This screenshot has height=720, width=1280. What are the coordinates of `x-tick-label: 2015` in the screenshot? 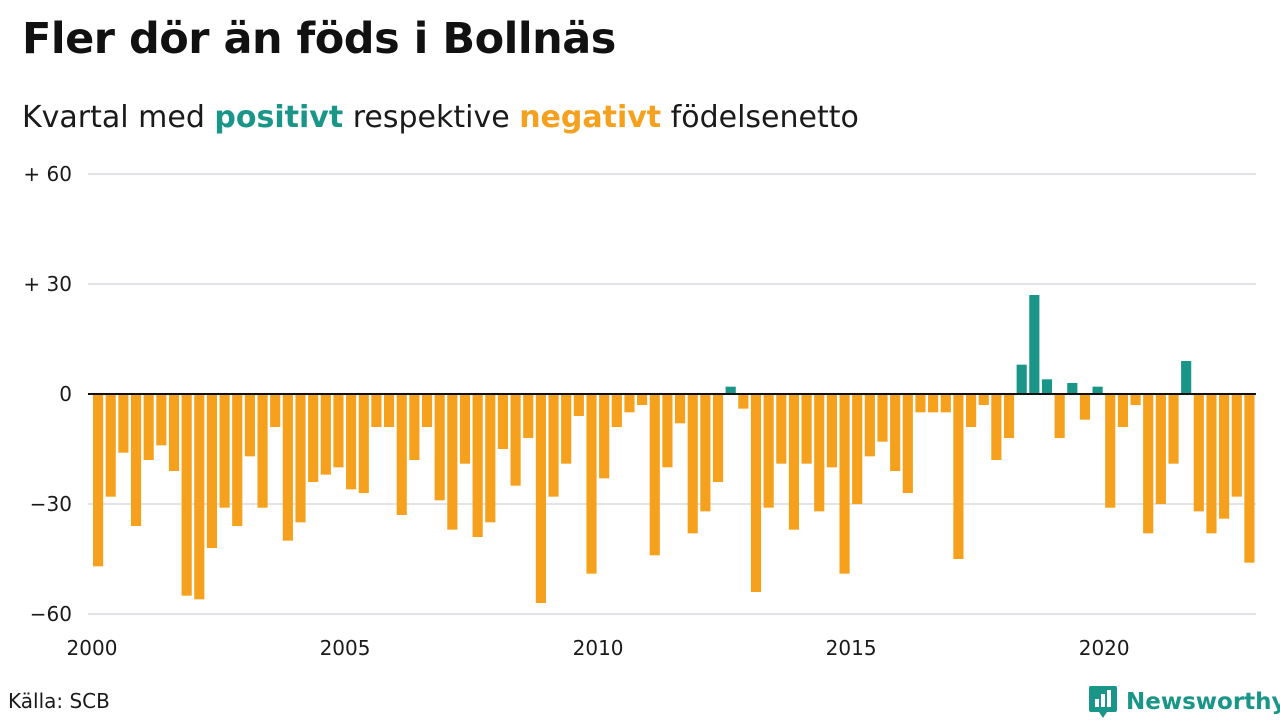 It's located at (851, 648).